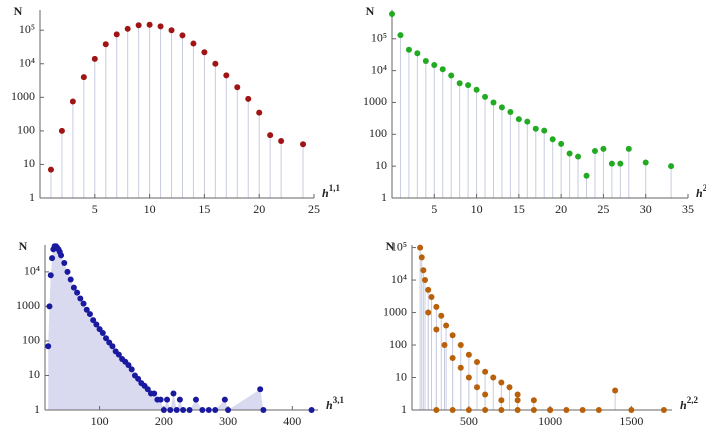  What do you see at coordinates (704, 188) in the screenshot?
I see `x-axis-label-sup: 2,1` at bounding box center [704, 188].